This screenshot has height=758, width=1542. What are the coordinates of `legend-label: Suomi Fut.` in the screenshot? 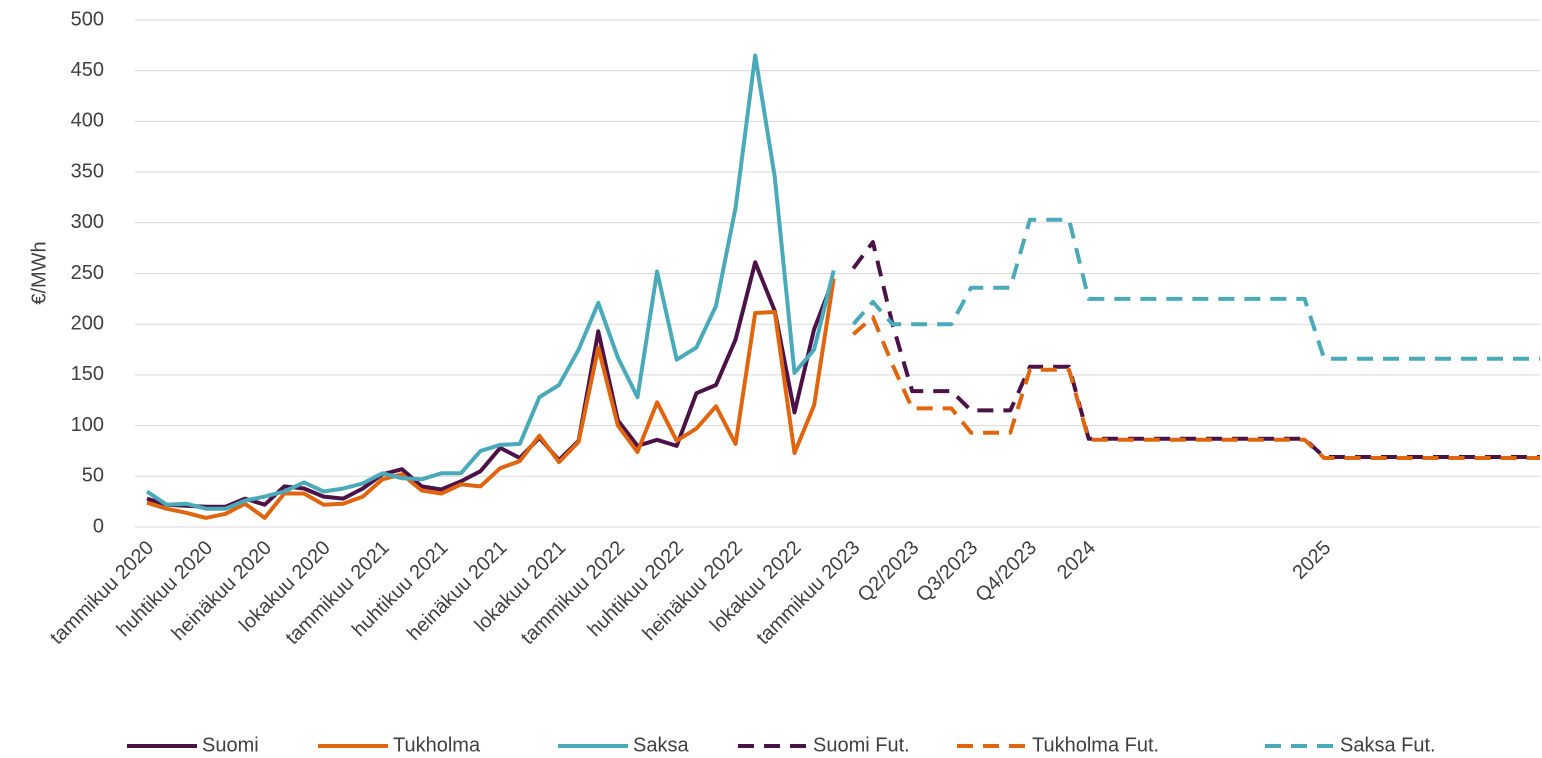 It's located at (861, 745).